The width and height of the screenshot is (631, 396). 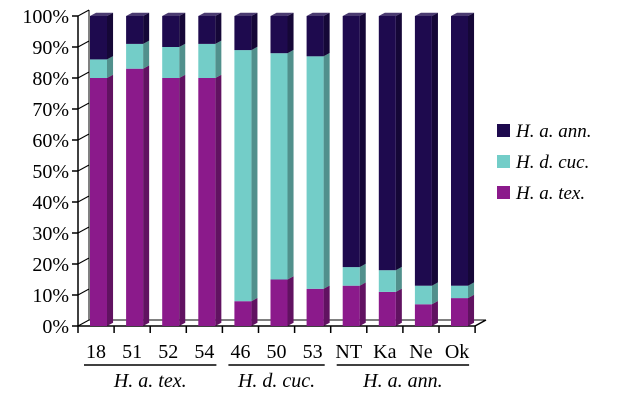 I want to click on group-label: H. a. ann., so click(x=402, y=380).